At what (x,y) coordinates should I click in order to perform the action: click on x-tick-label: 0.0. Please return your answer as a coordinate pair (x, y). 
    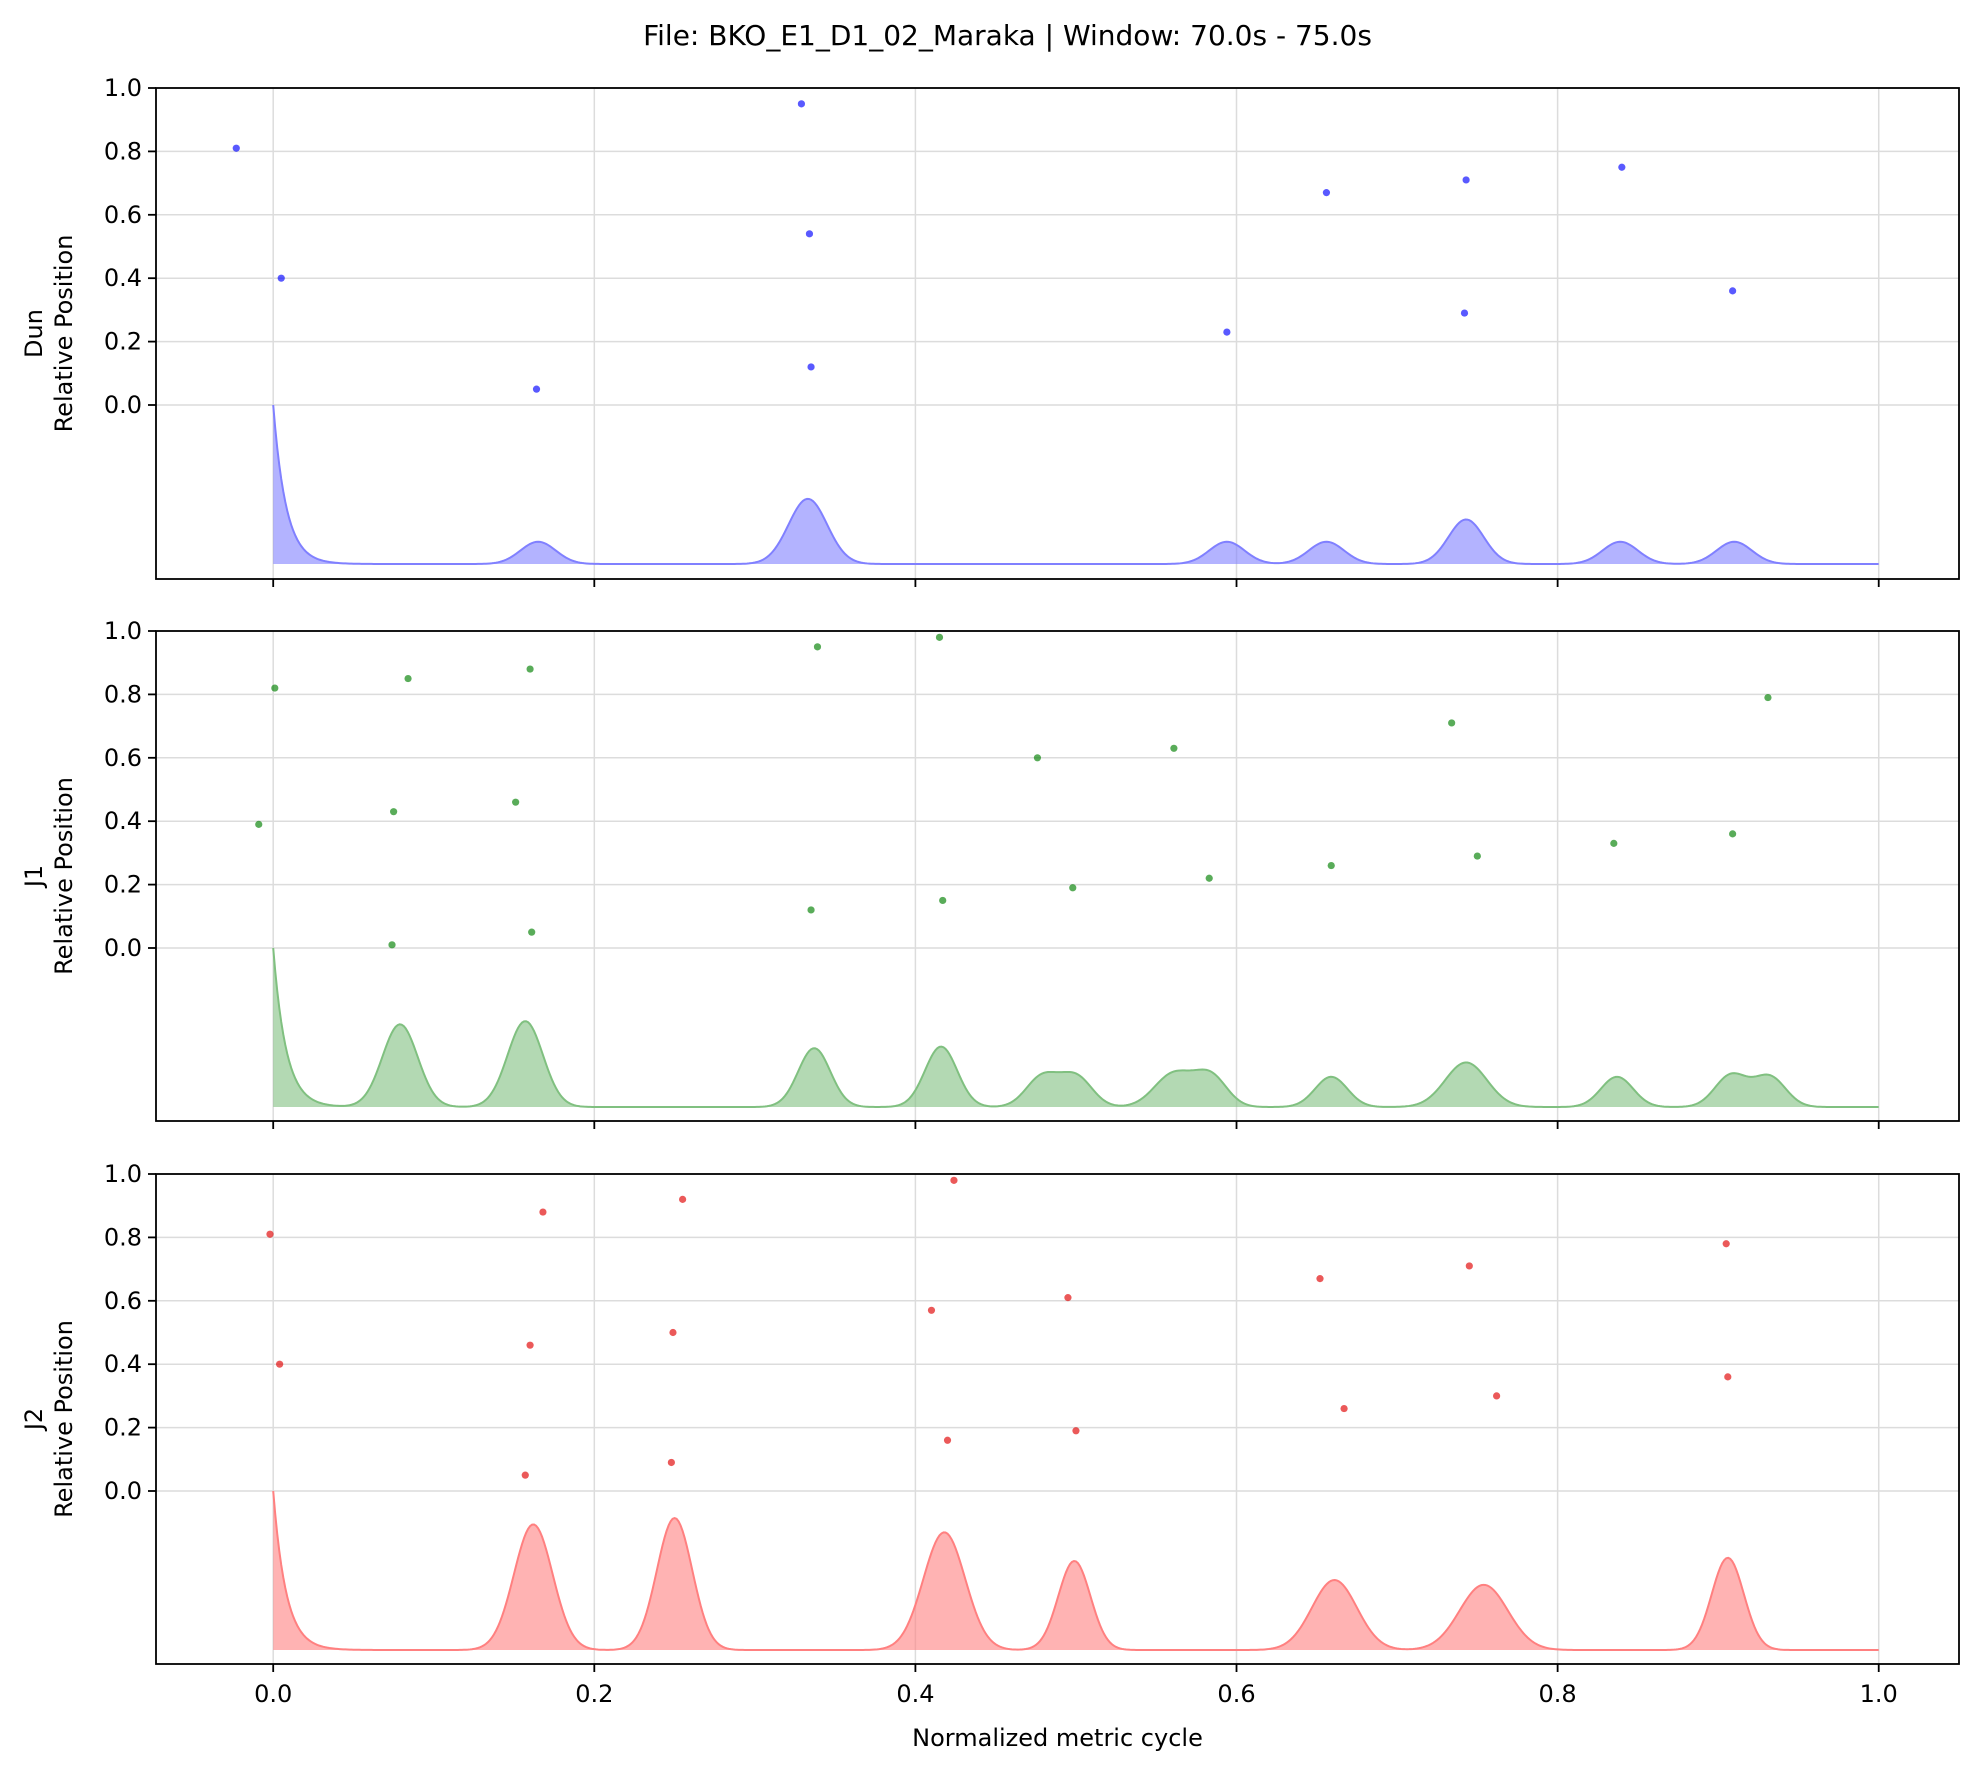
    Looking at the image, I should click on (273, 1694).